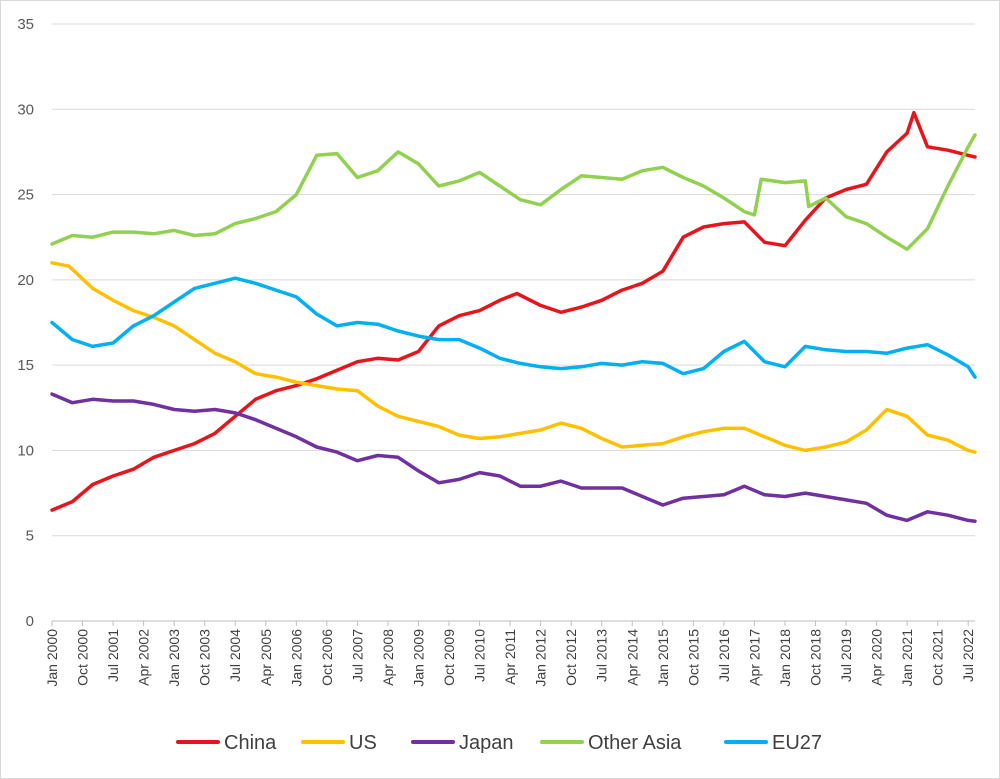  What do you see at coordinates (25, 323) in the screenshot?
I see `y-axis: 0 5 10 15 20 25 30 35` at bounding box center [25, 323].